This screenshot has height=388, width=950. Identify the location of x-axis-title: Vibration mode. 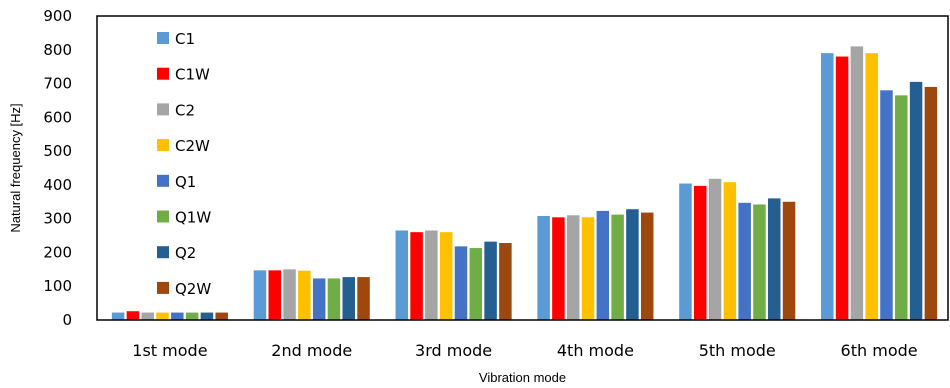
(522, 377).